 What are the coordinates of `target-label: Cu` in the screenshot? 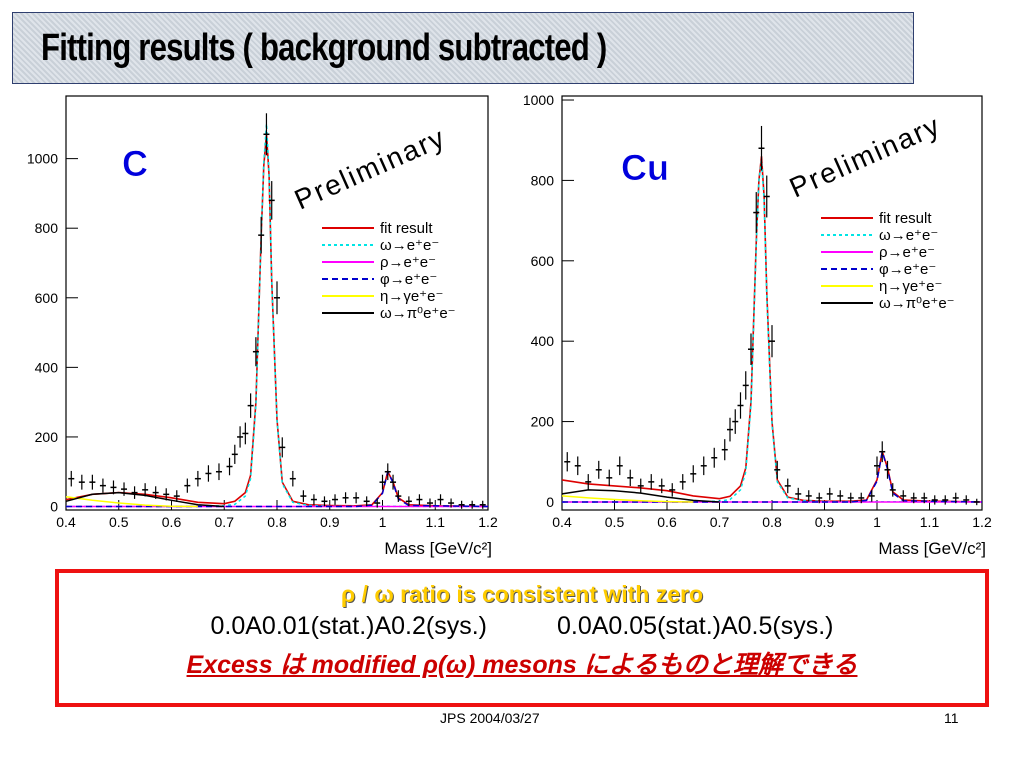 It's located at (645, 167).